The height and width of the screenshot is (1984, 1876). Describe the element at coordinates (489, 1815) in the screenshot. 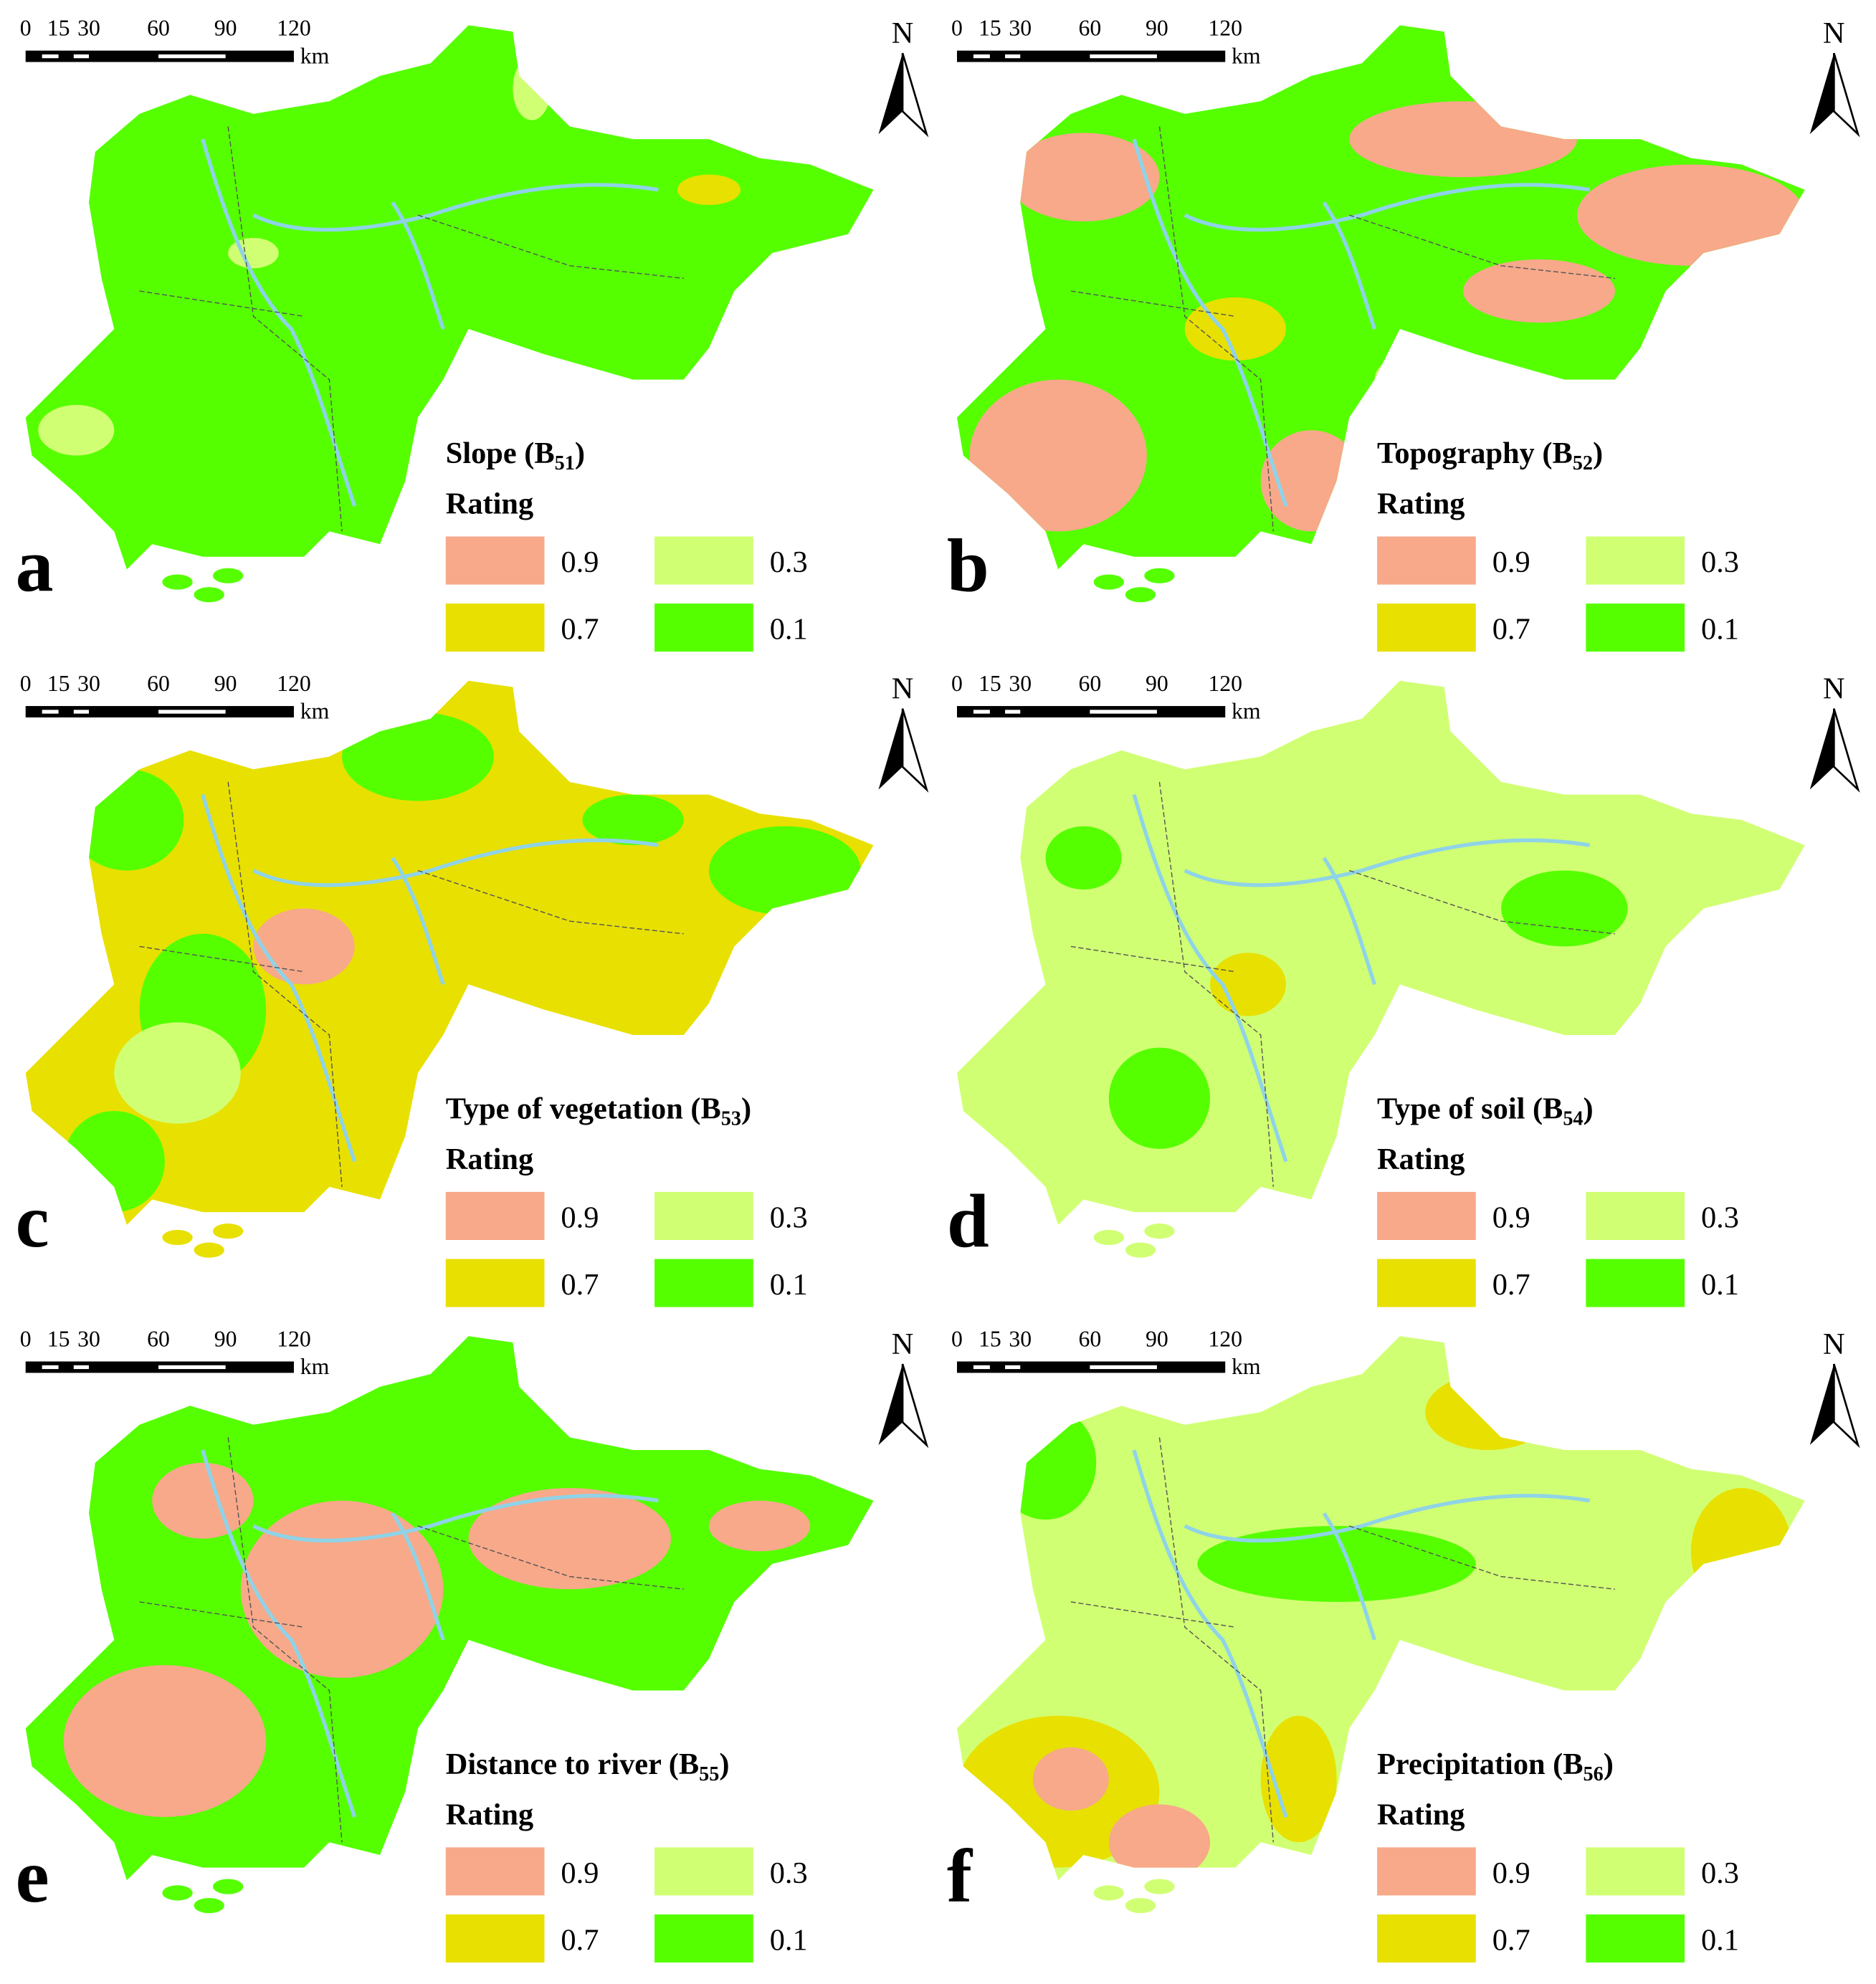

I see `legend-title: Rating` at that location.